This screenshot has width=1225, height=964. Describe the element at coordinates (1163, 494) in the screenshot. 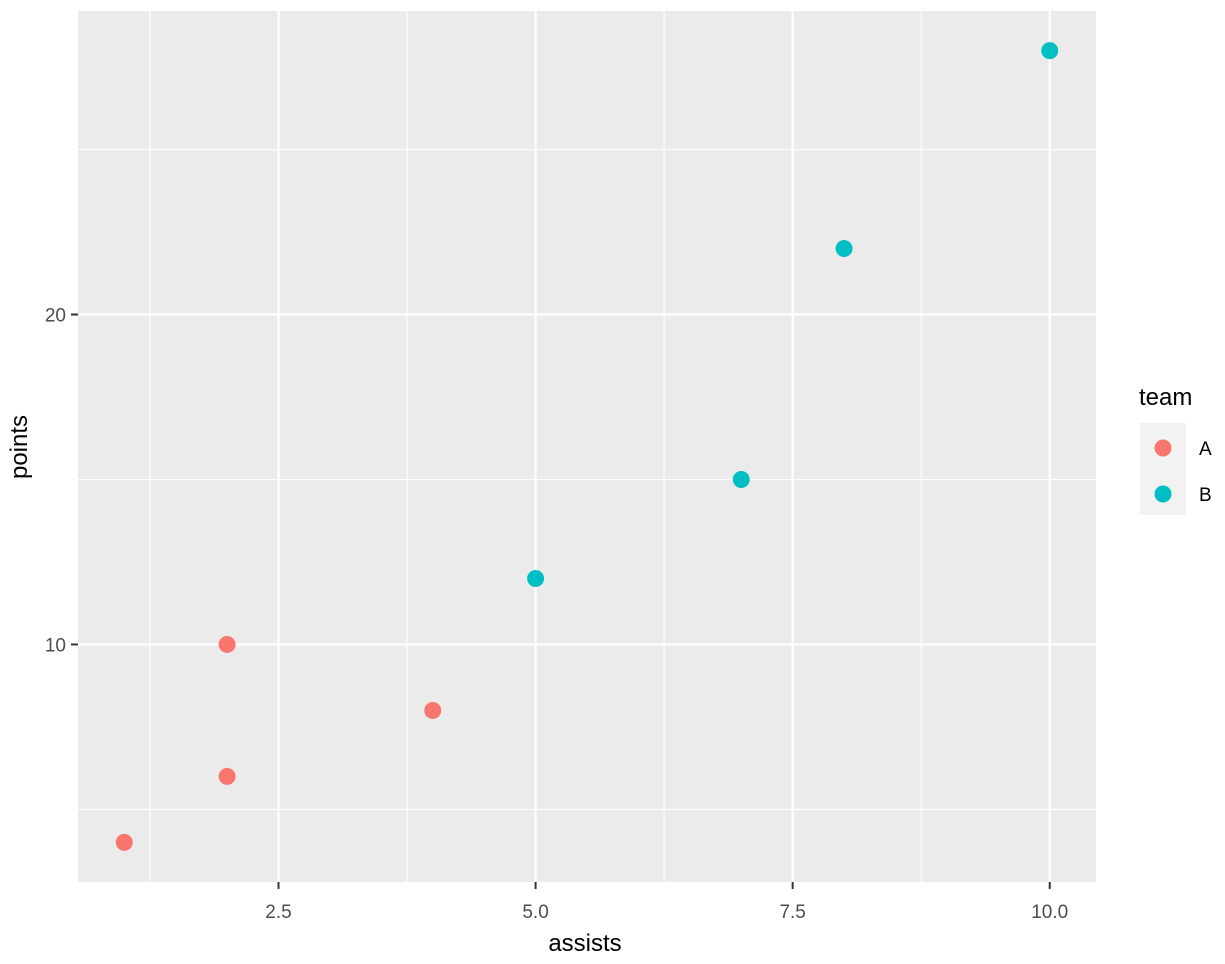

I see `legend-key-b` at that location.